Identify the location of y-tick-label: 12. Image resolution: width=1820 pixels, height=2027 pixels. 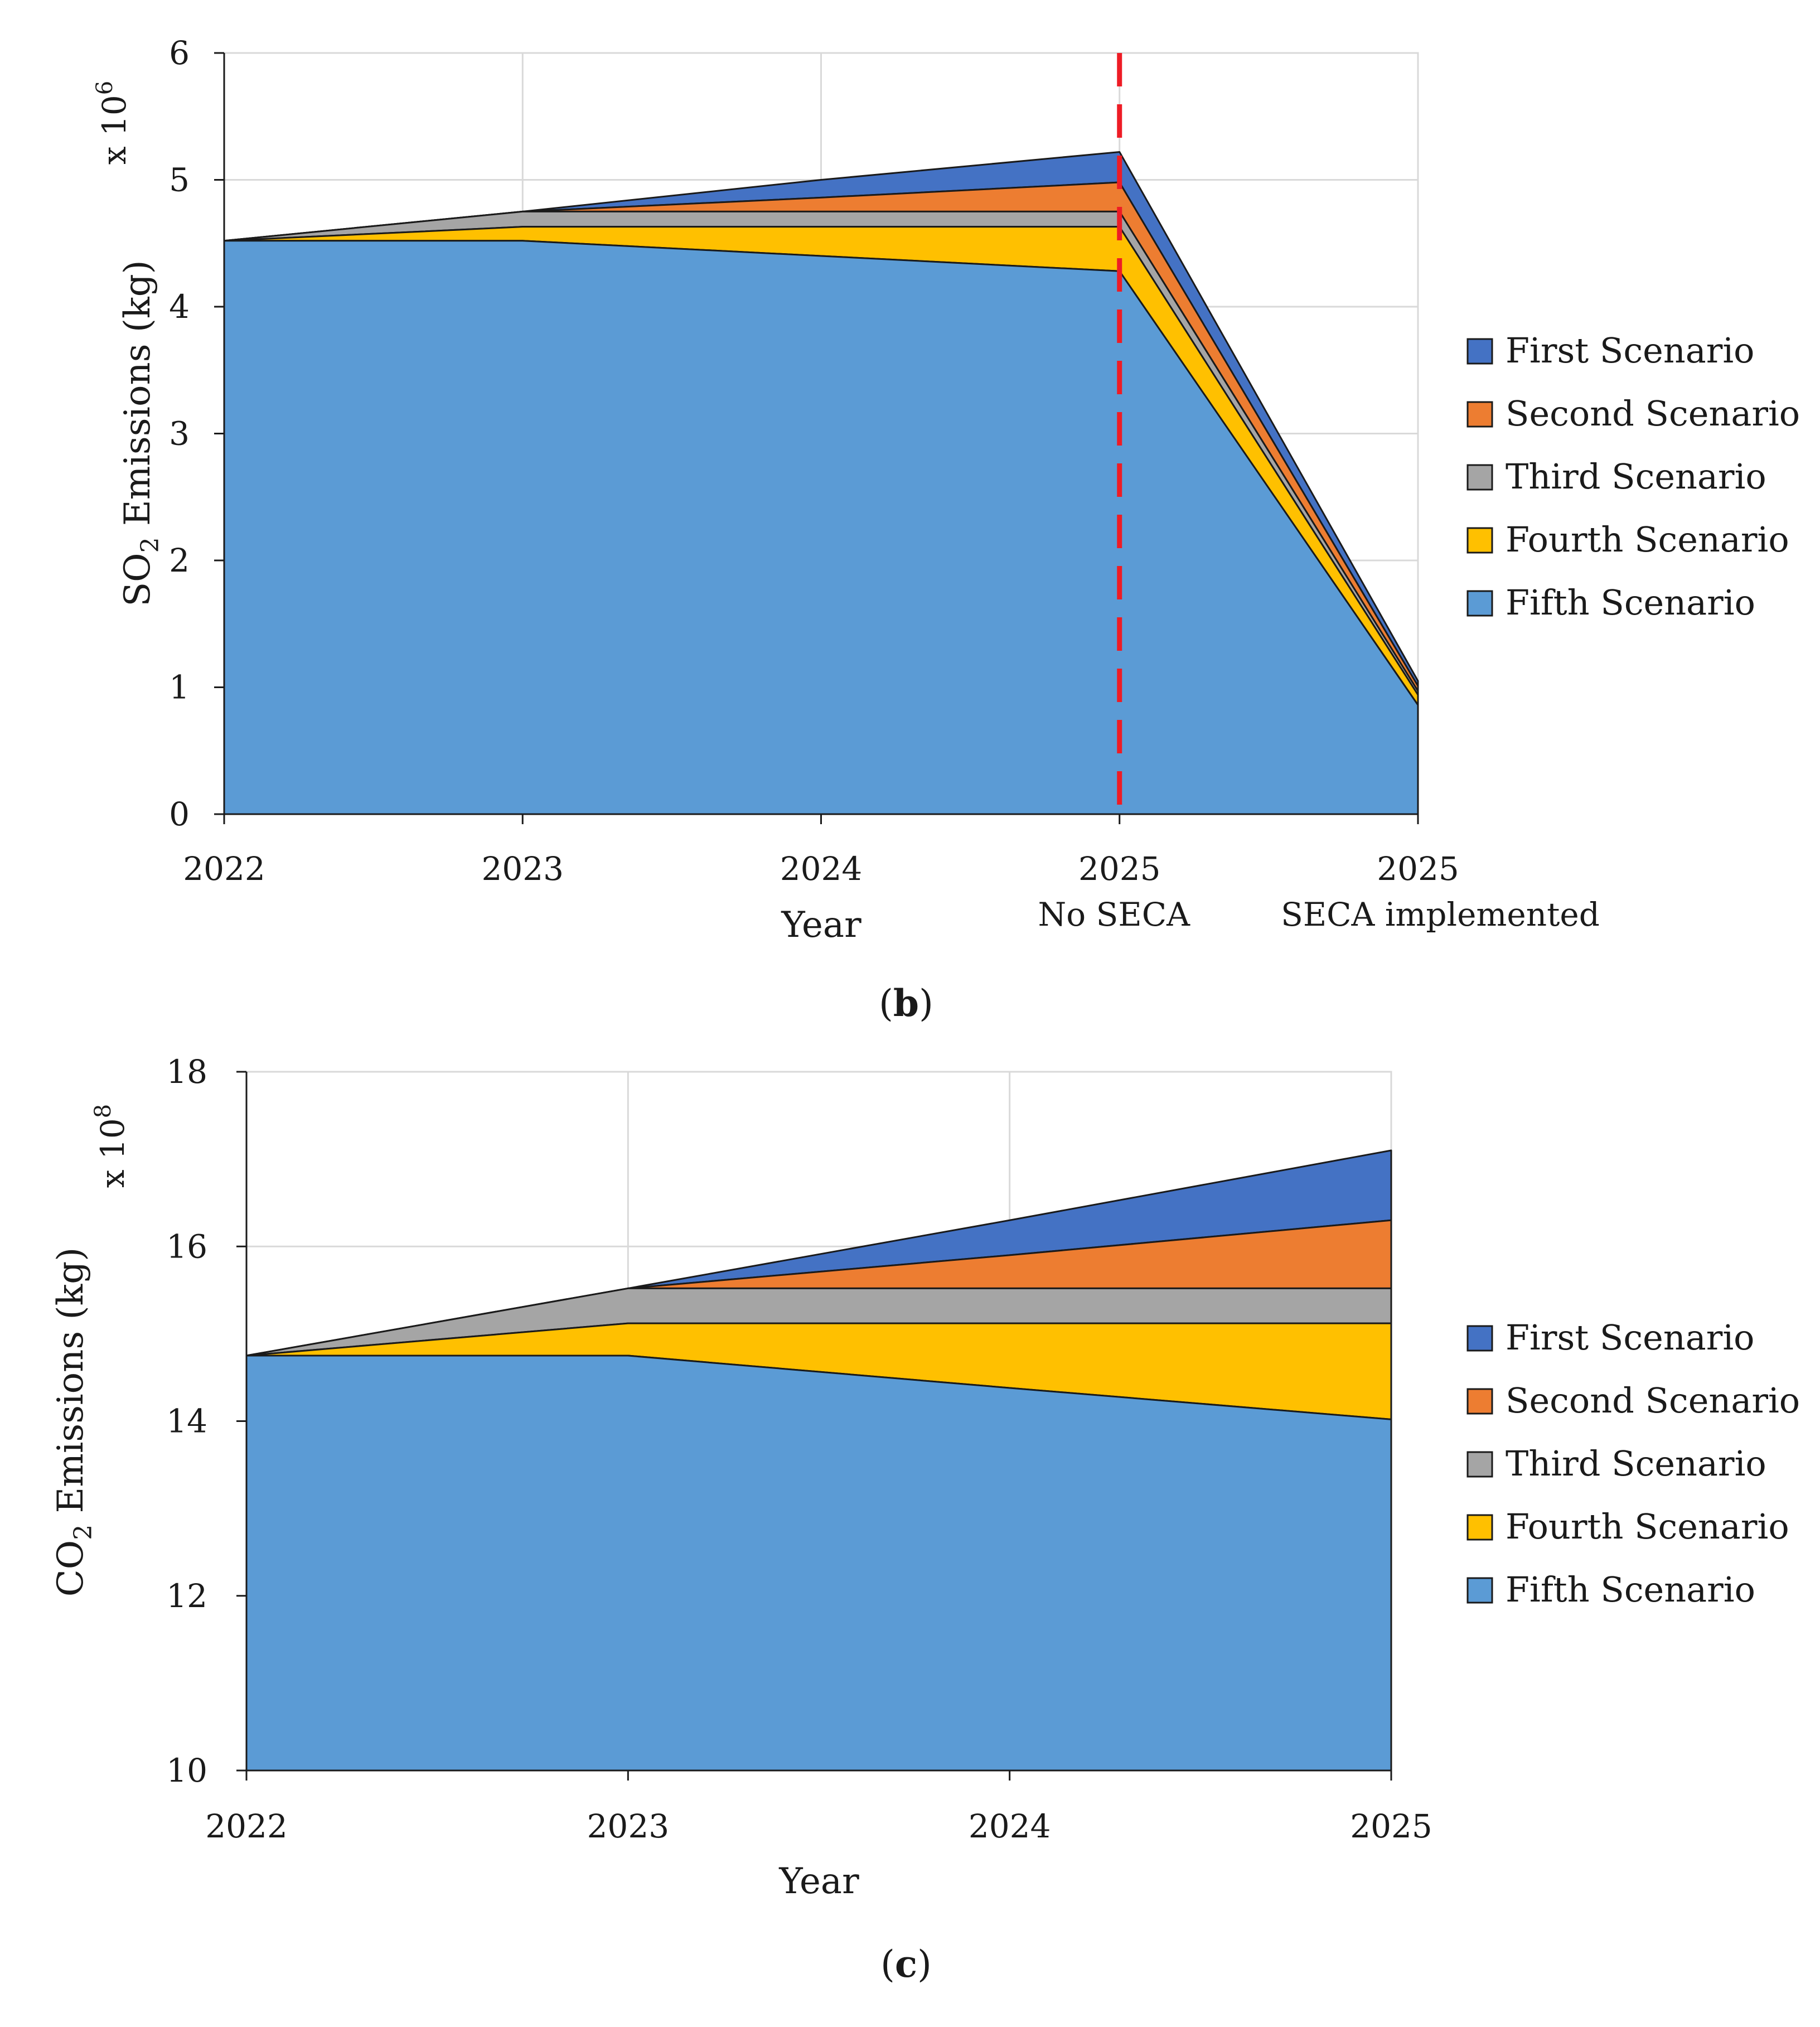
(187, 1596).